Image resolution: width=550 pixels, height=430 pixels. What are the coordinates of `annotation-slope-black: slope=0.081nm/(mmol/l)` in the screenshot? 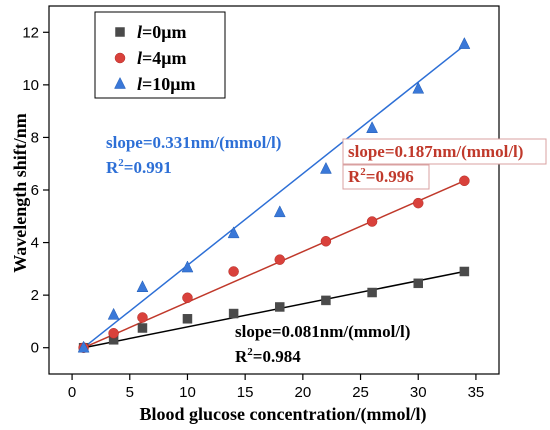 It's located at (322, 331).